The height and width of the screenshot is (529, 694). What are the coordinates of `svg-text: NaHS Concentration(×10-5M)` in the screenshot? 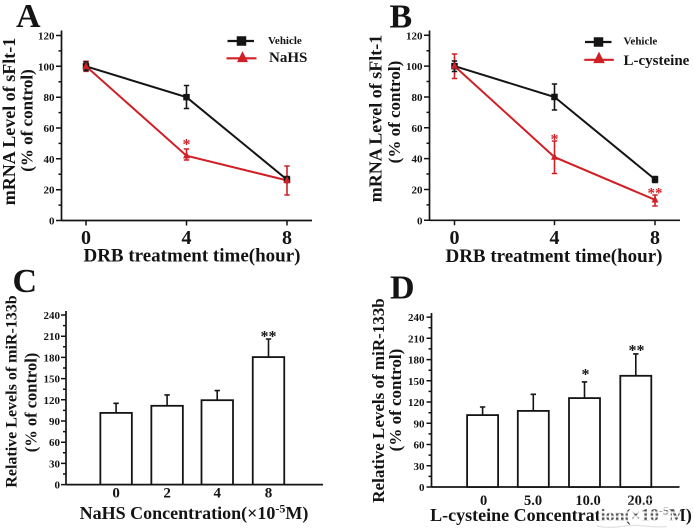 It's located at (194, 513).